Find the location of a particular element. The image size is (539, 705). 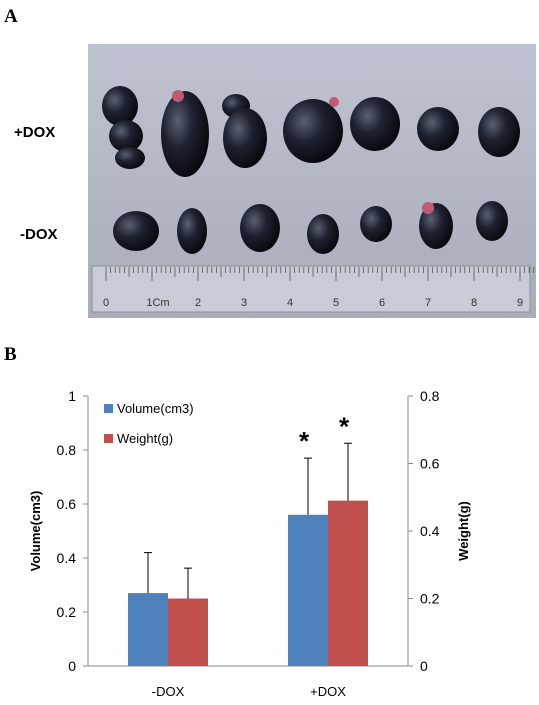

ruler-label: 4 is located at coordinates (290, 303).